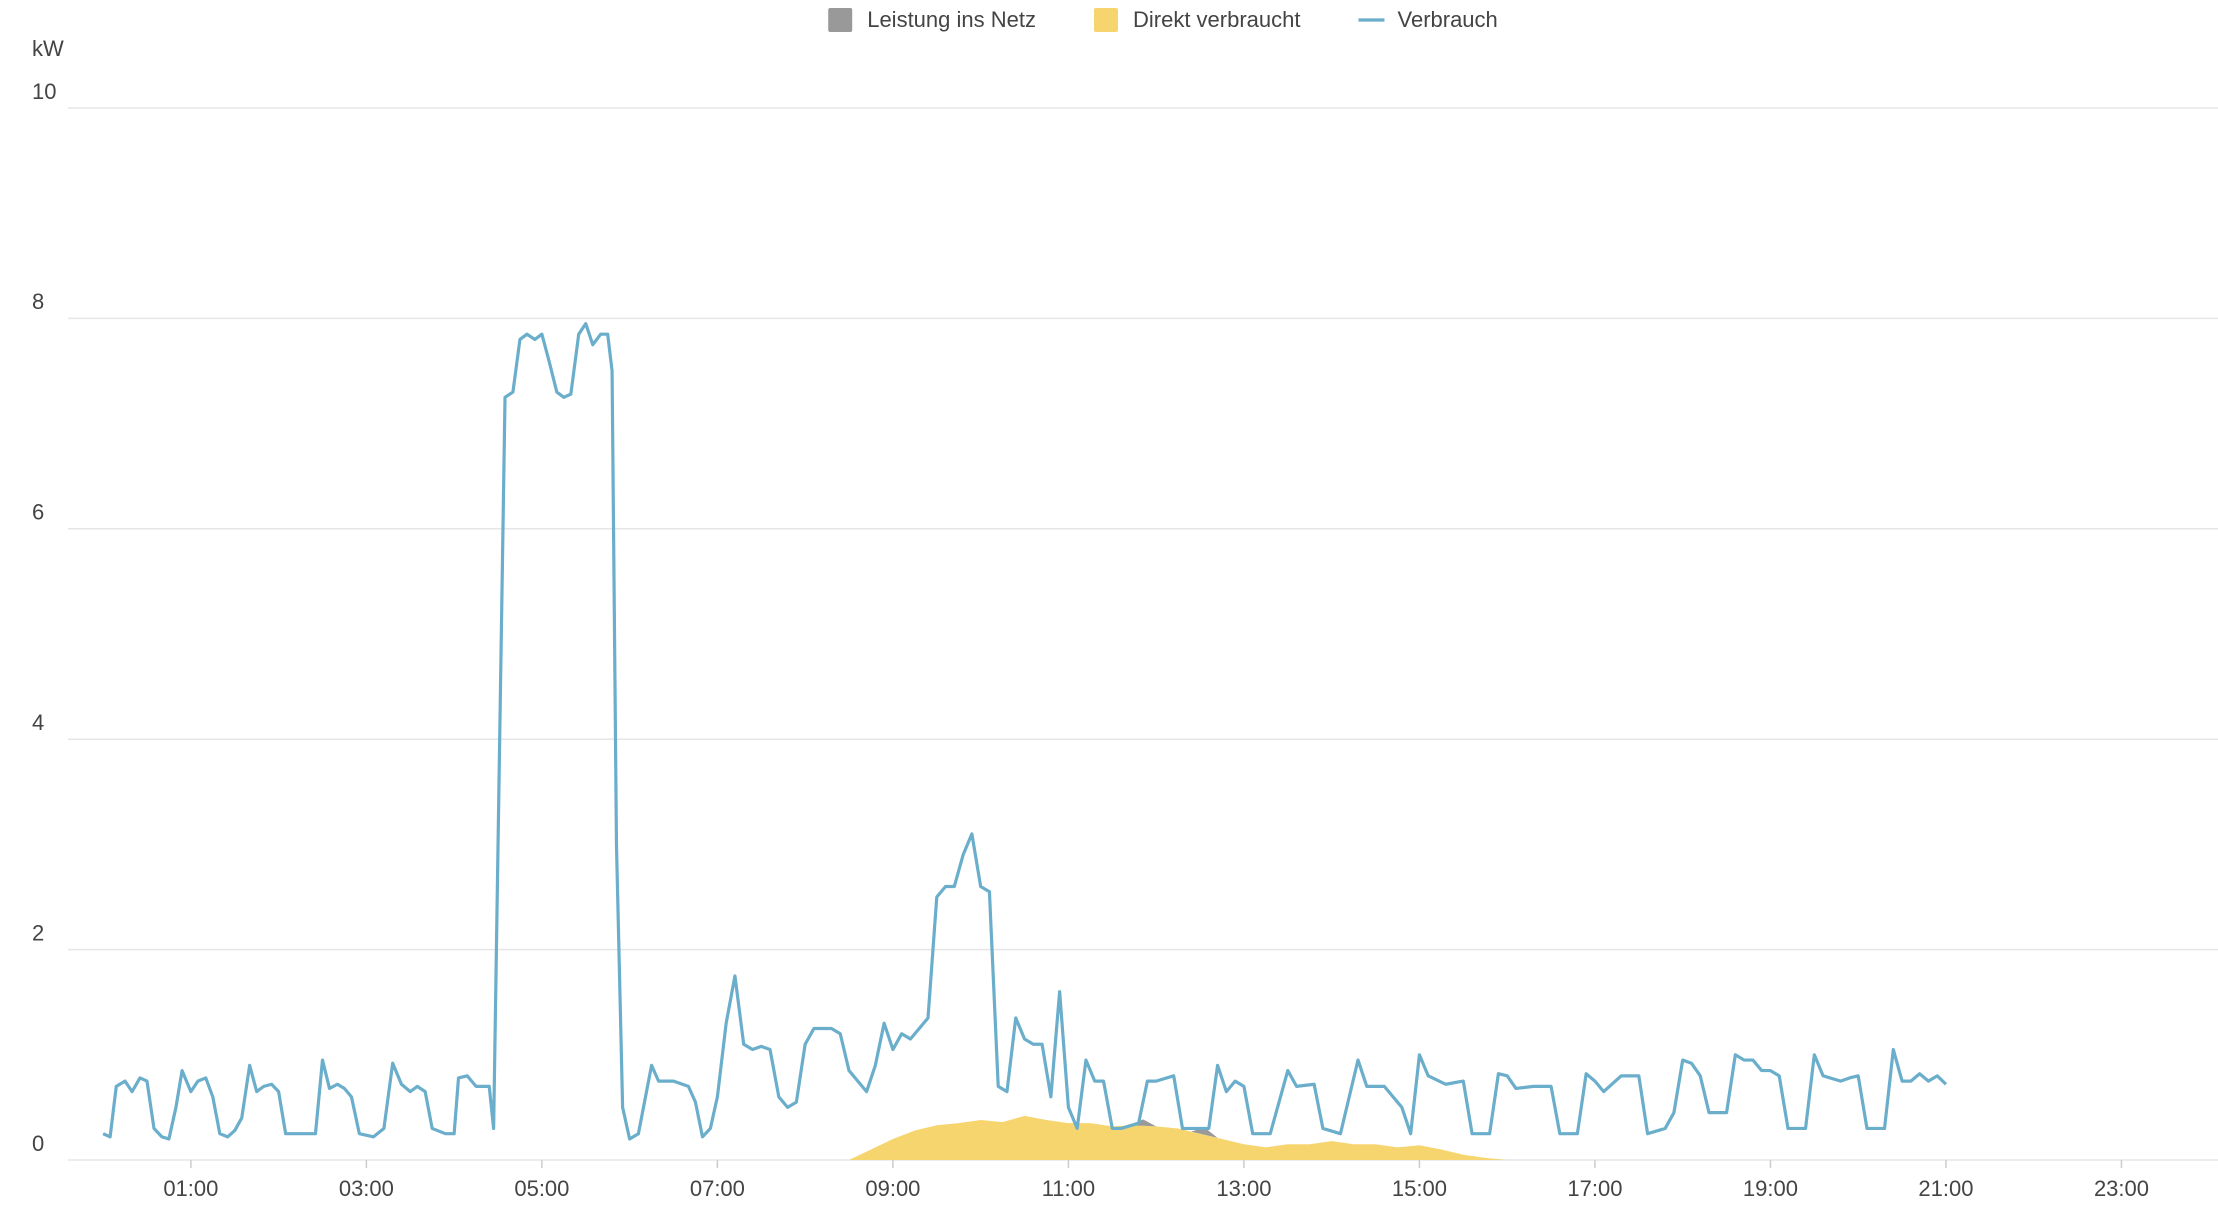 Image resolution: width=2218 pixels, height=1216 pixels. What do you see at coordinates (48, 48) in the screenshot?
I see `y-unit: kW` at bounding box center [48, 48].